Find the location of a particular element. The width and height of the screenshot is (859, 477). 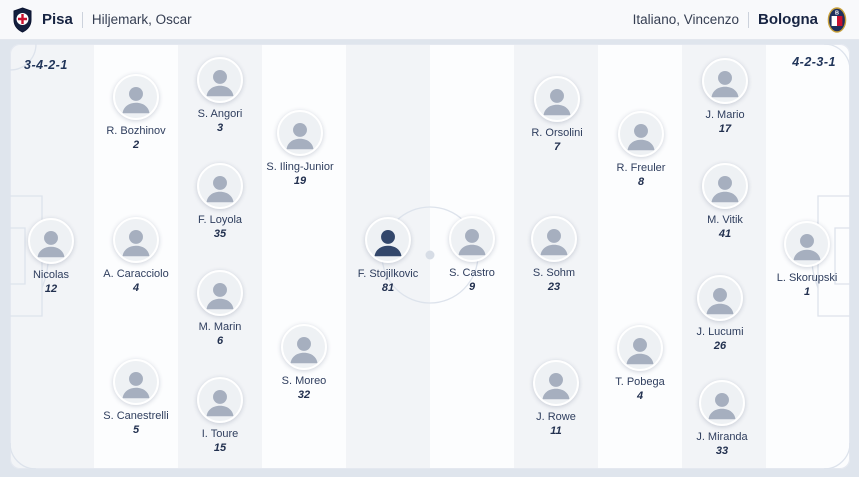

player-away: S. Castro 9 is located at coordinates (472, 254).